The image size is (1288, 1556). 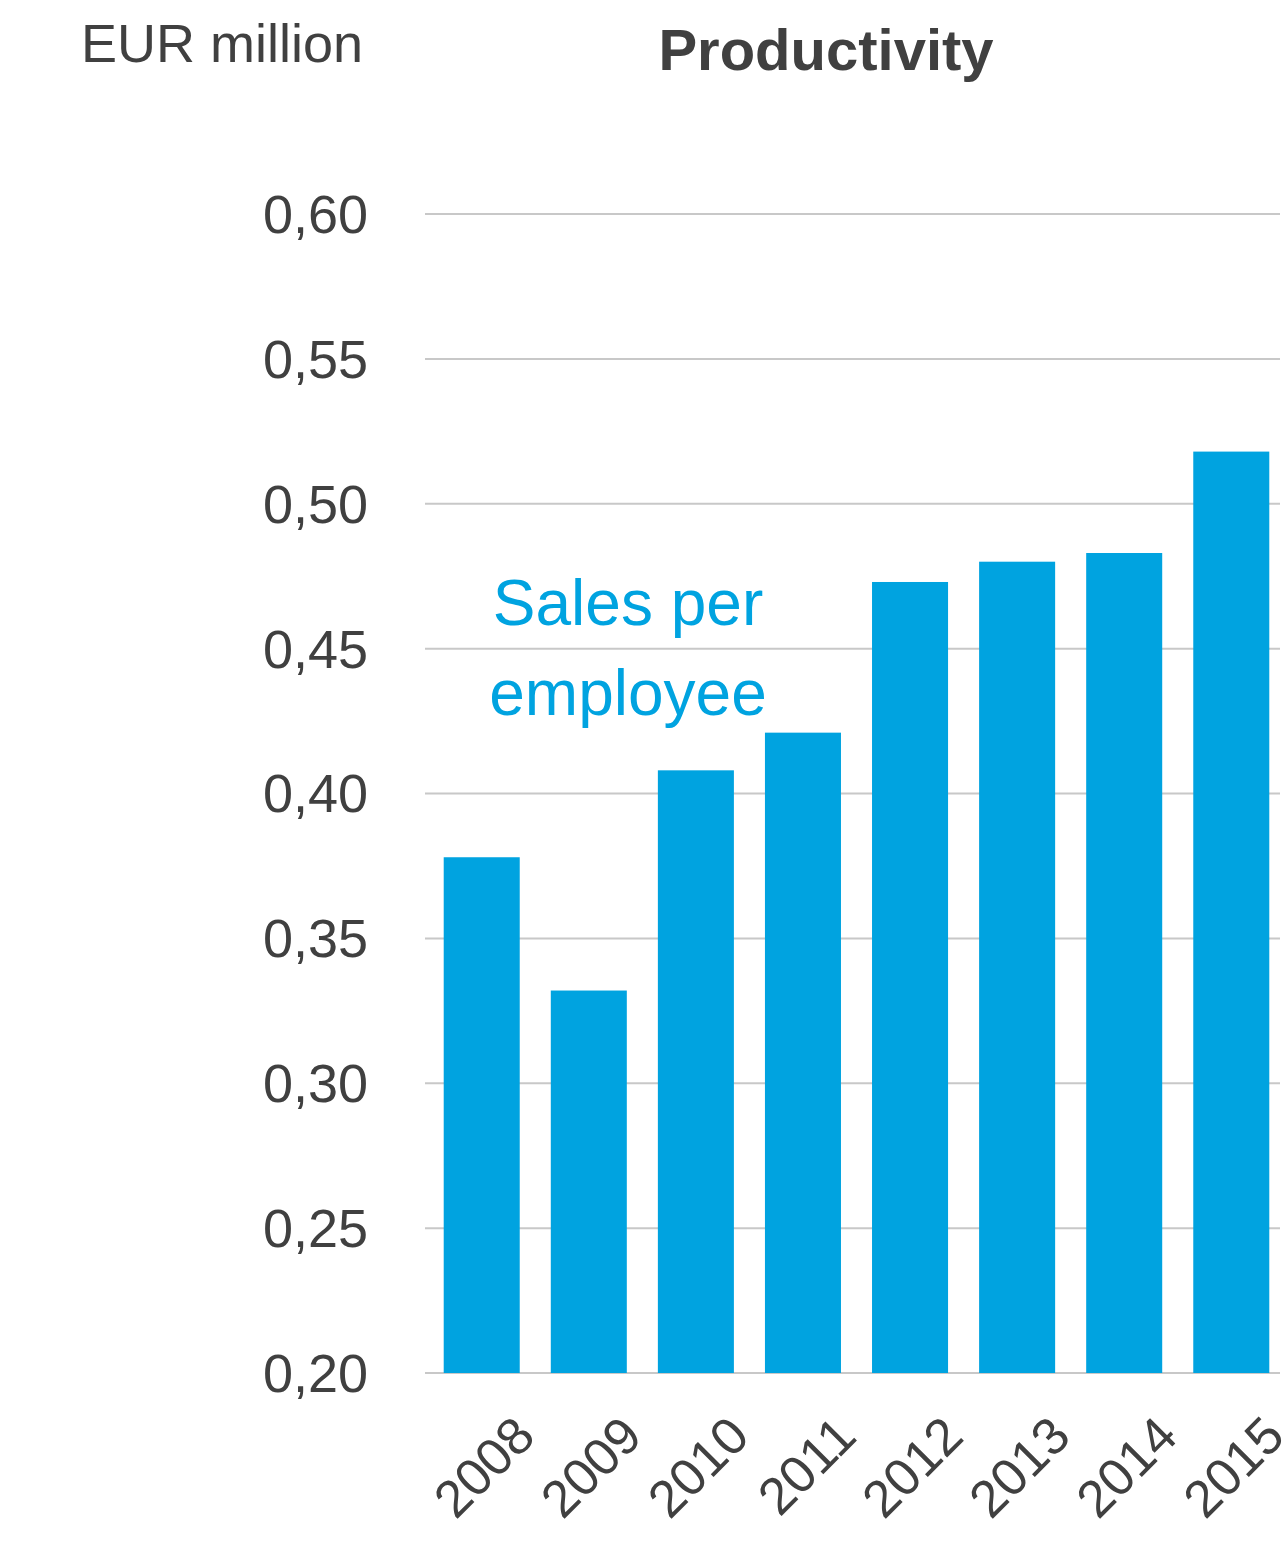 What do you see at coordinates (315, 793) in the screenshot?
I see `y-tick-label: 0,40` at bounding box center [315, 793].